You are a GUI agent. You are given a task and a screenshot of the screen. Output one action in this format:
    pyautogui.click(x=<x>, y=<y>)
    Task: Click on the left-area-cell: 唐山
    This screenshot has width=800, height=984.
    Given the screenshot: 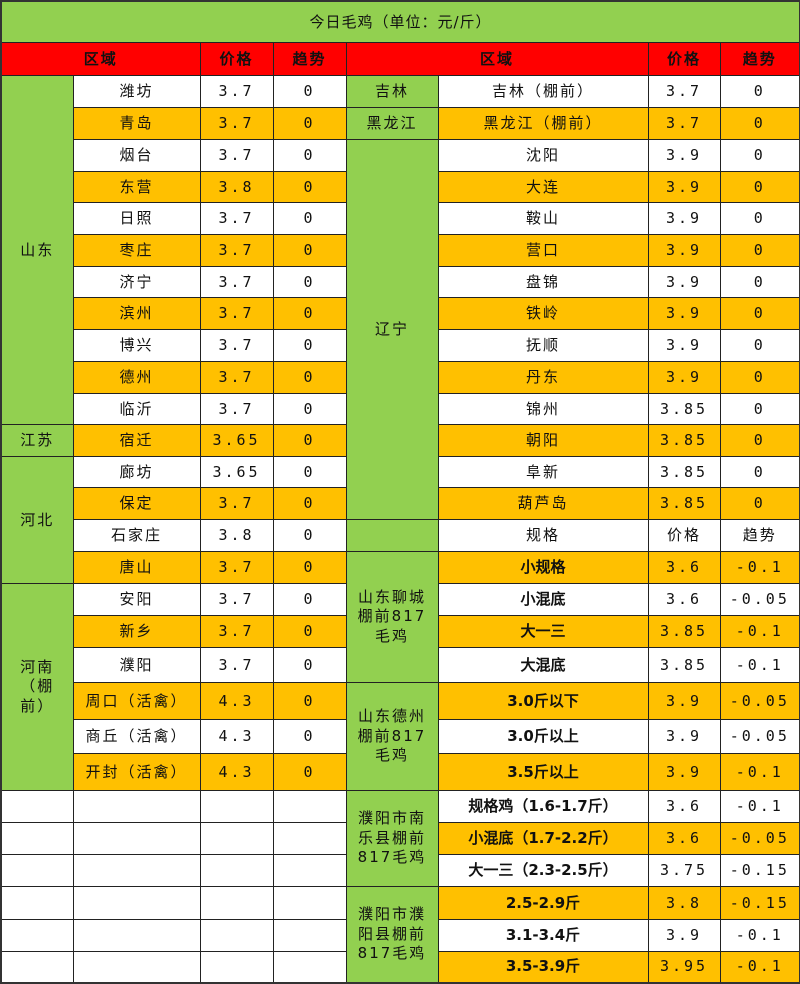 What is the action you would take?
    pyautogui.click(x=136, y=567)
    